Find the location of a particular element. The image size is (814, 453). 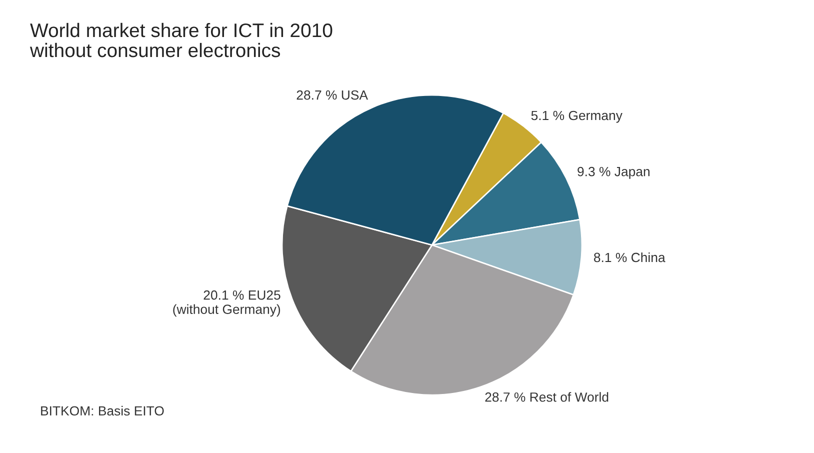

text: BITKOM: Basis EITO is located at coordinates (102, 411).